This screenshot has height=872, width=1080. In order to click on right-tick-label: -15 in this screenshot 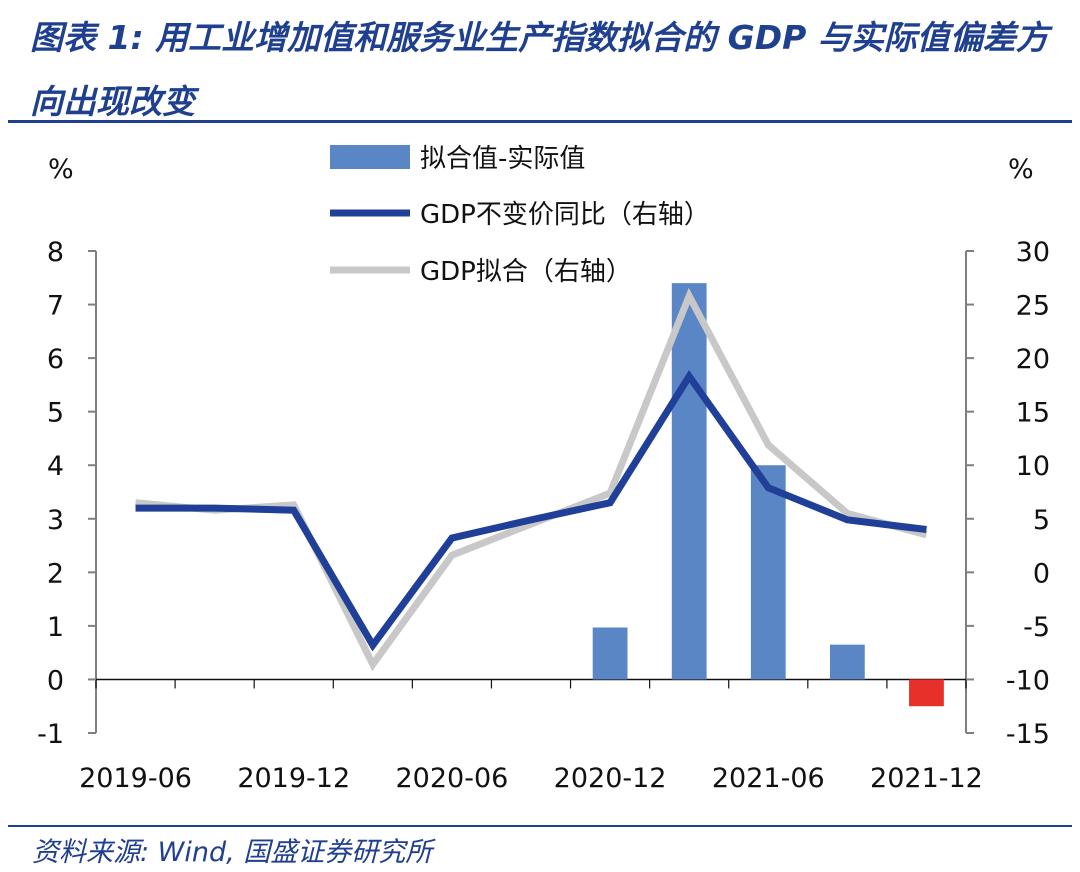, I will do `click(1028, 734)`.